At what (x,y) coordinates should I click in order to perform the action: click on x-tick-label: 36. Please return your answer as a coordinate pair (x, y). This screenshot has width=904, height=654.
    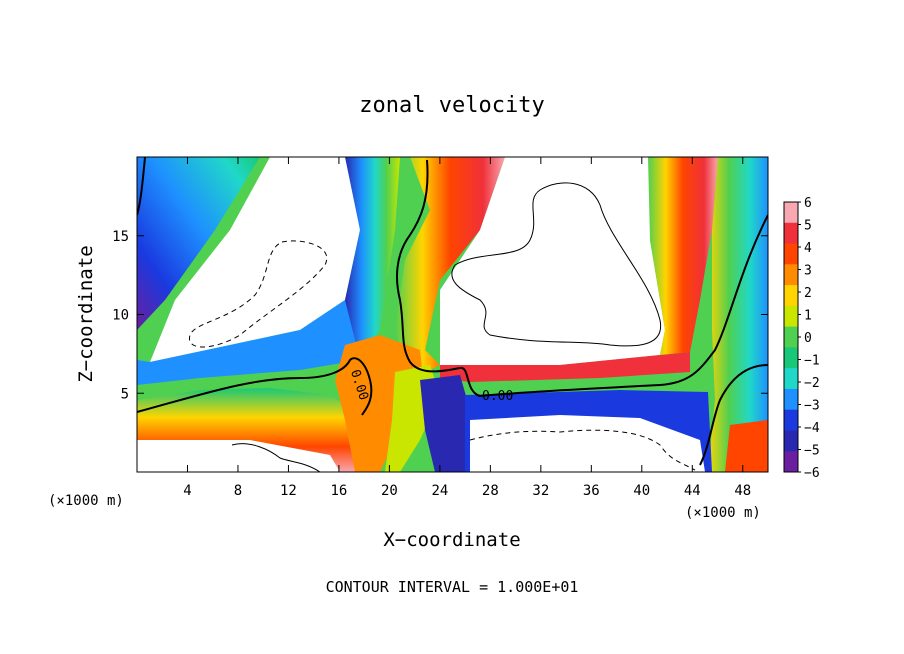
    Looking at the image, I should click on (591, 491).